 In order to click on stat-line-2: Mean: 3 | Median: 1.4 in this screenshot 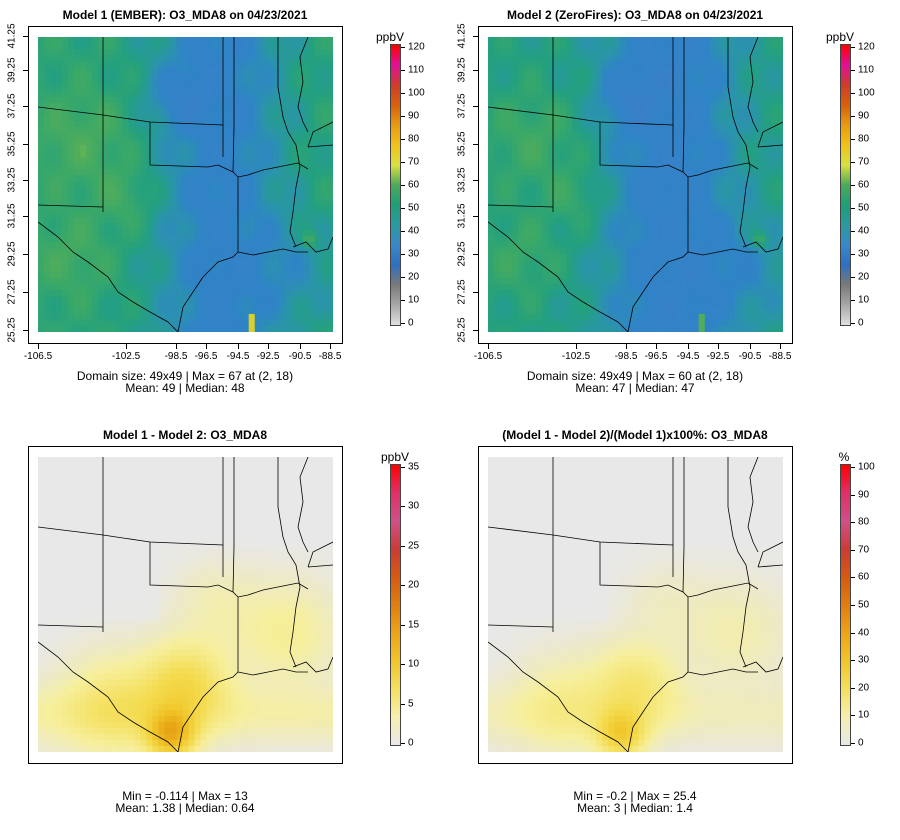, I will do `click(635, 808)`.